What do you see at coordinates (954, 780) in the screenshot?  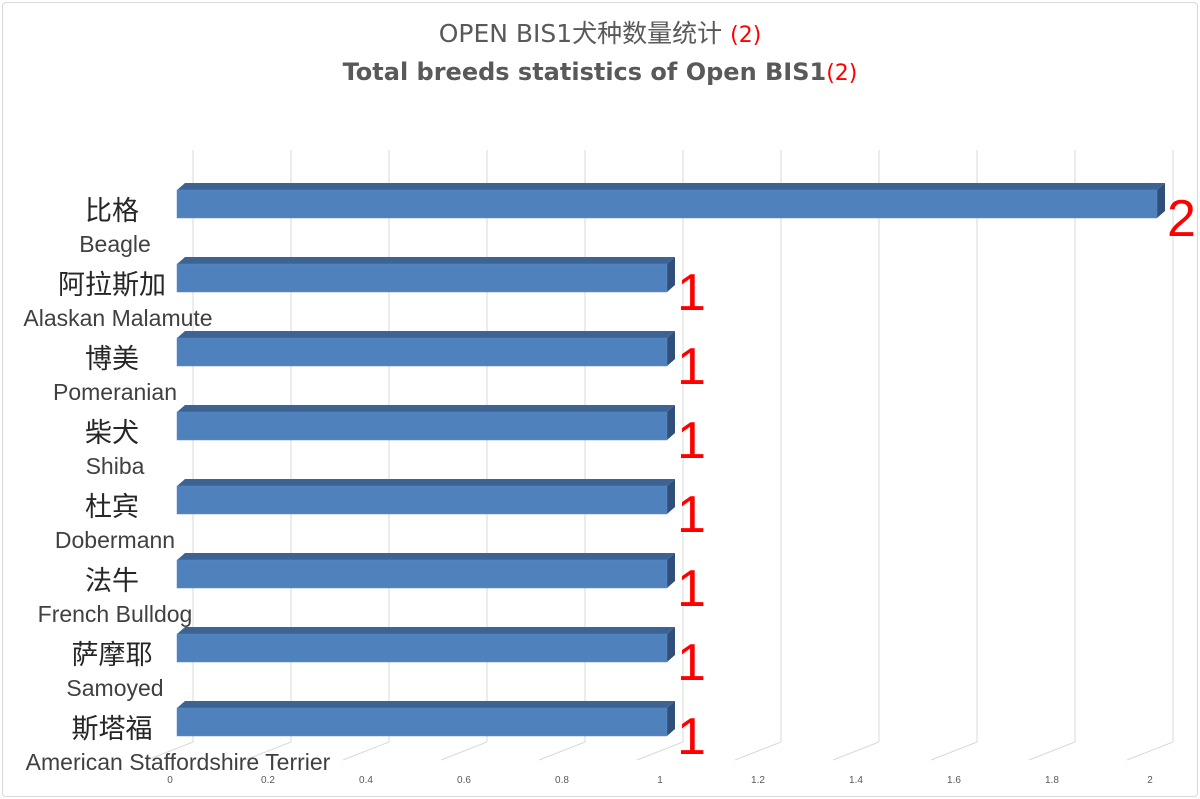 I see `x-tick-label: 1.6` at bounding box center [954, 780].